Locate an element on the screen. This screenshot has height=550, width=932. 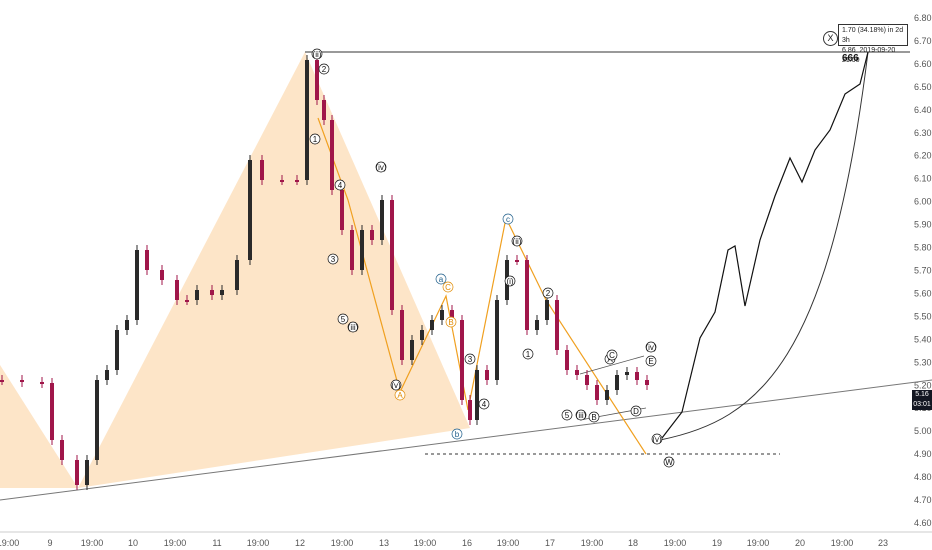
y-tick-label: 4.90 is located at coordinates (923, 454).